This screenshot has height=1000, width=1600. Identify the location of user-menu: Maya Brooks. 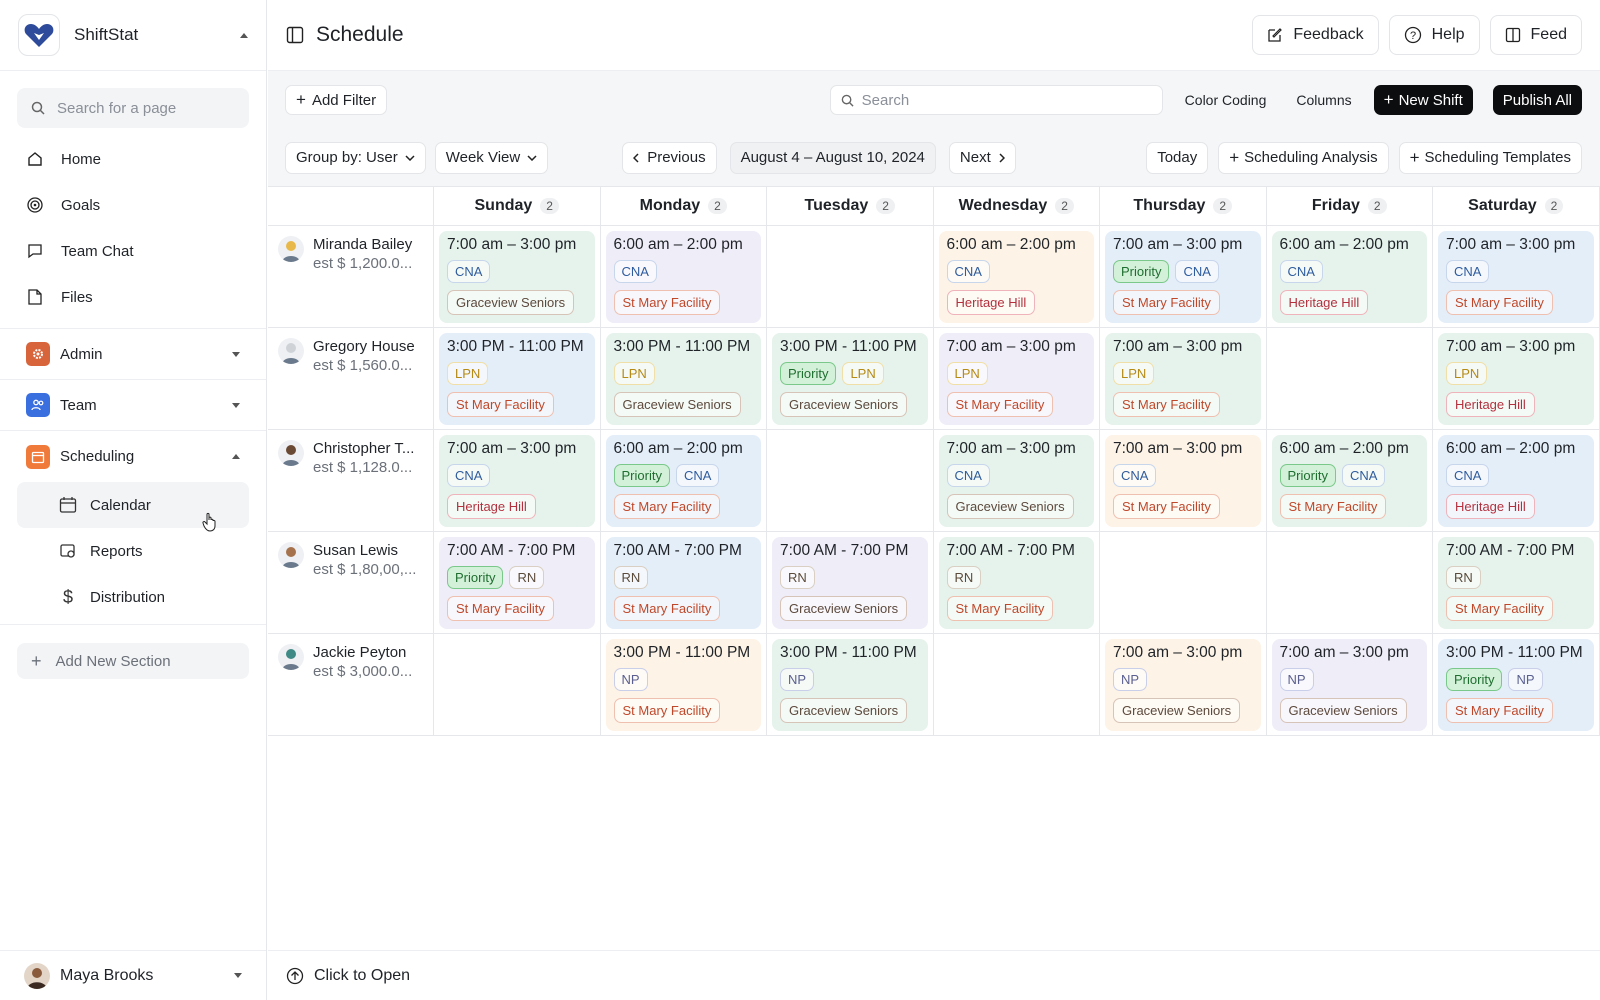
(133, 975).